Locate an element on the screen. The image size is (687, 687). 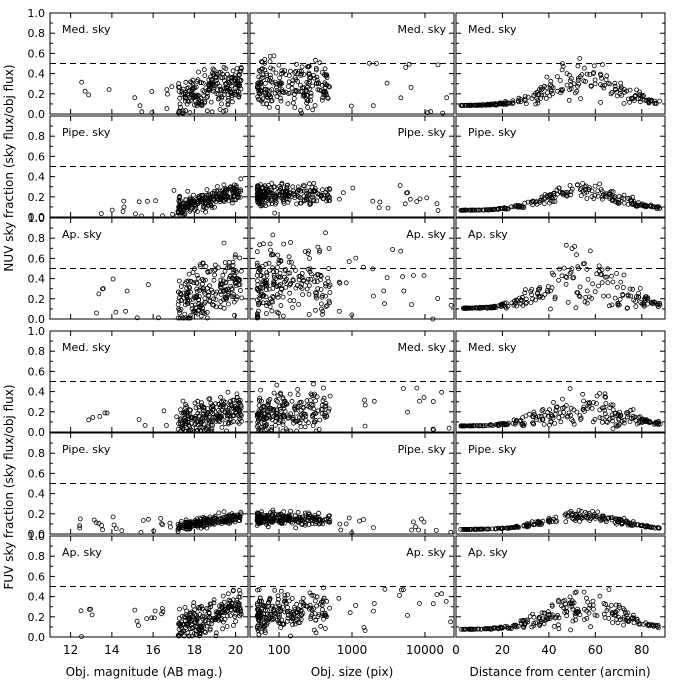
y-tick-label: 0.0 is located at coordinates (37, 432).